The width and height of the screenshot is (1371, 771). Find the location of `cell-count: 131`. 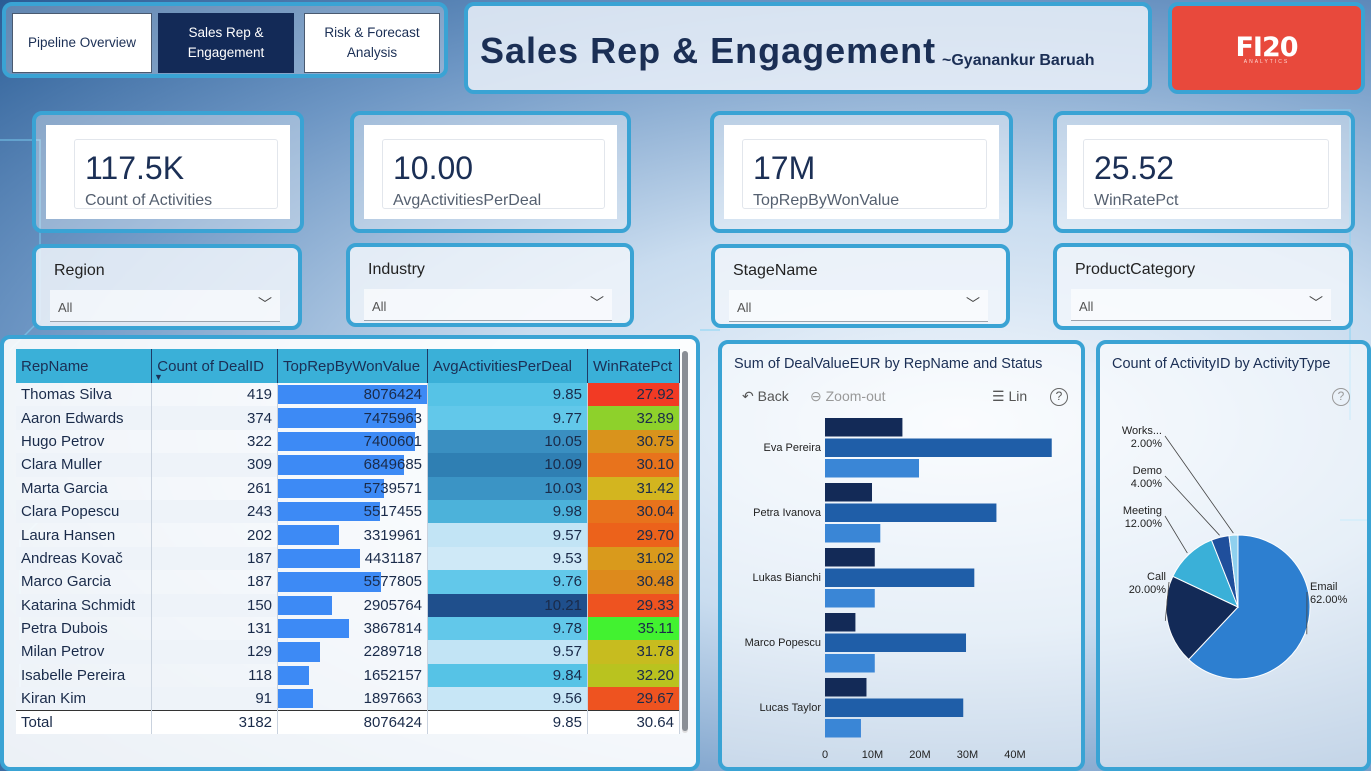

cell-count: 131 is located at coordinates (215, 628).